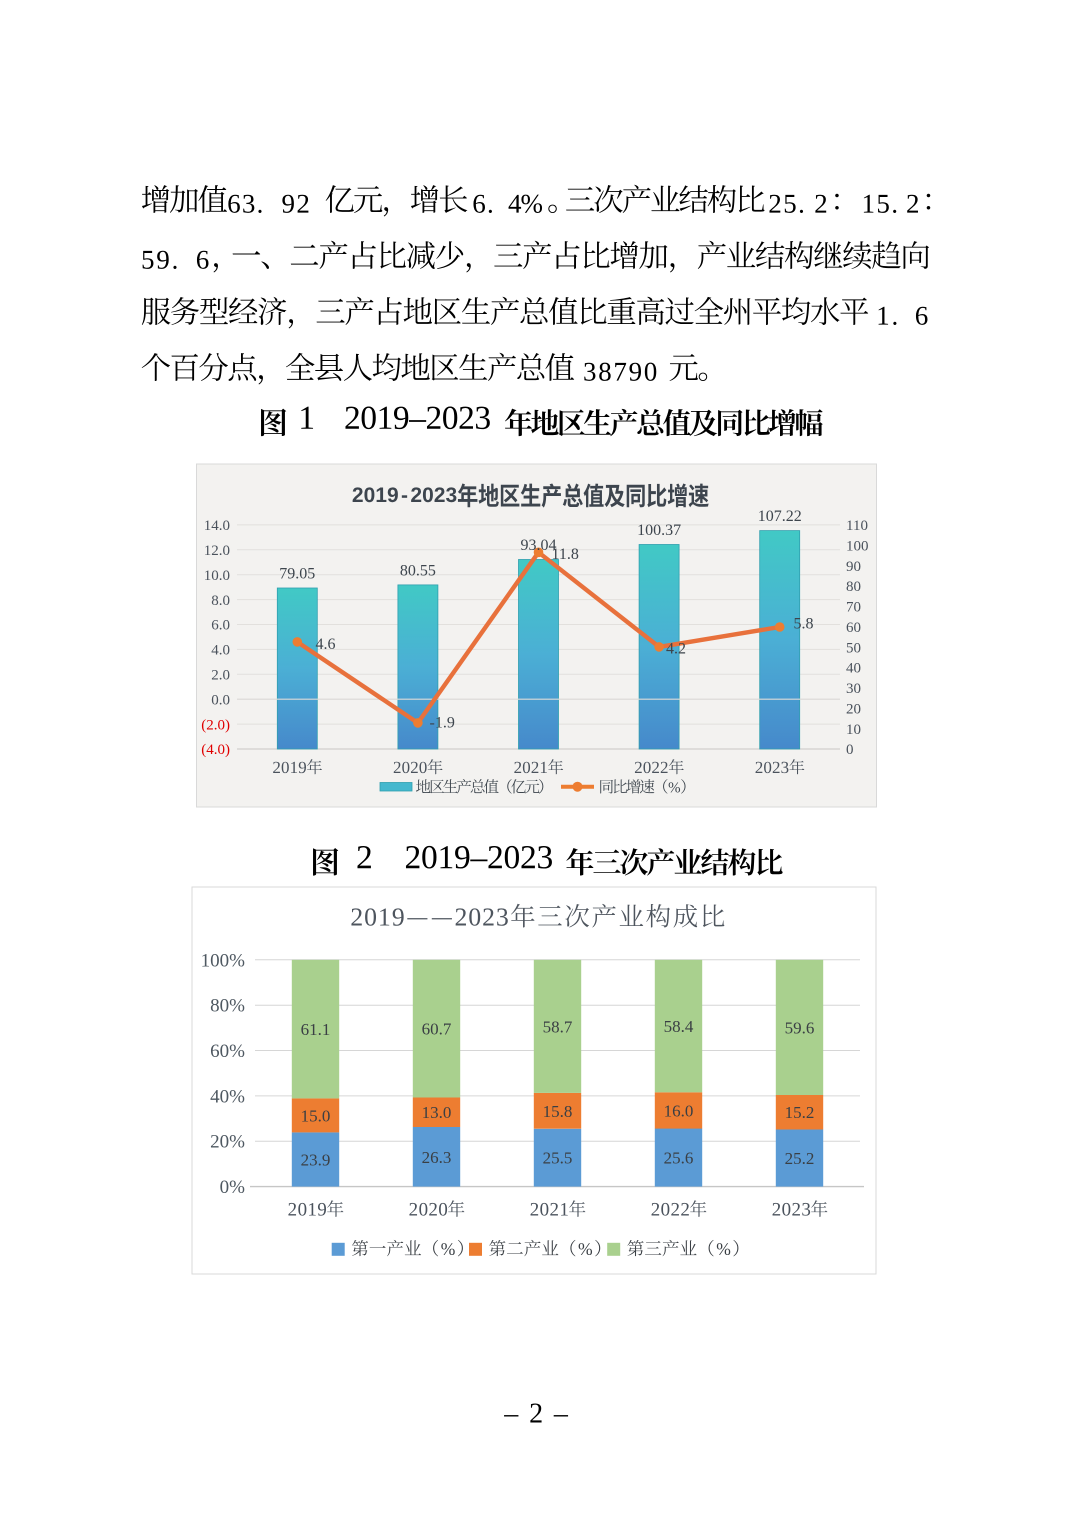 This screenshot has width=1074, height=1520. Describe the element at coordinates (233, 1187) in the screenshot. I see `svg-text: 0%` at that location.